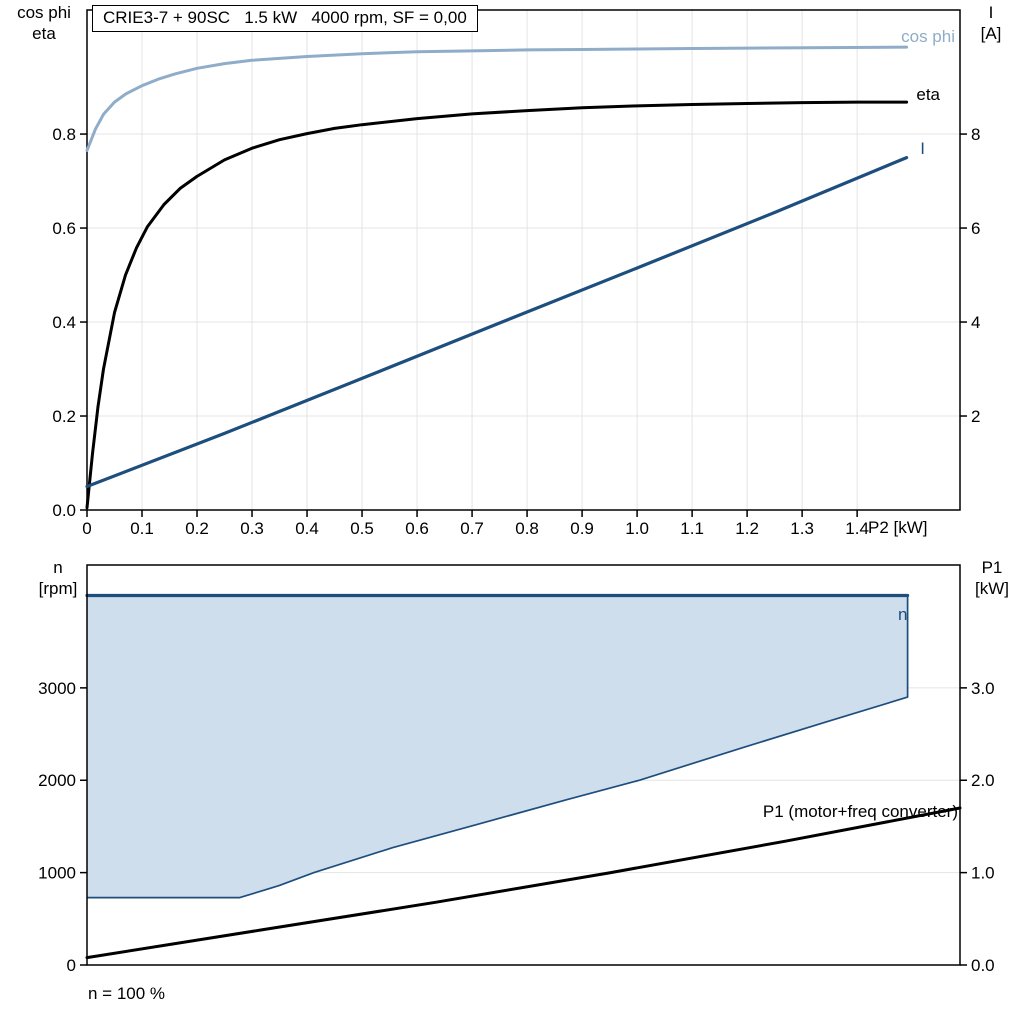  Describe the element at coordinates (523, 883) in the screenshot. I see `p1-curve` at that location.